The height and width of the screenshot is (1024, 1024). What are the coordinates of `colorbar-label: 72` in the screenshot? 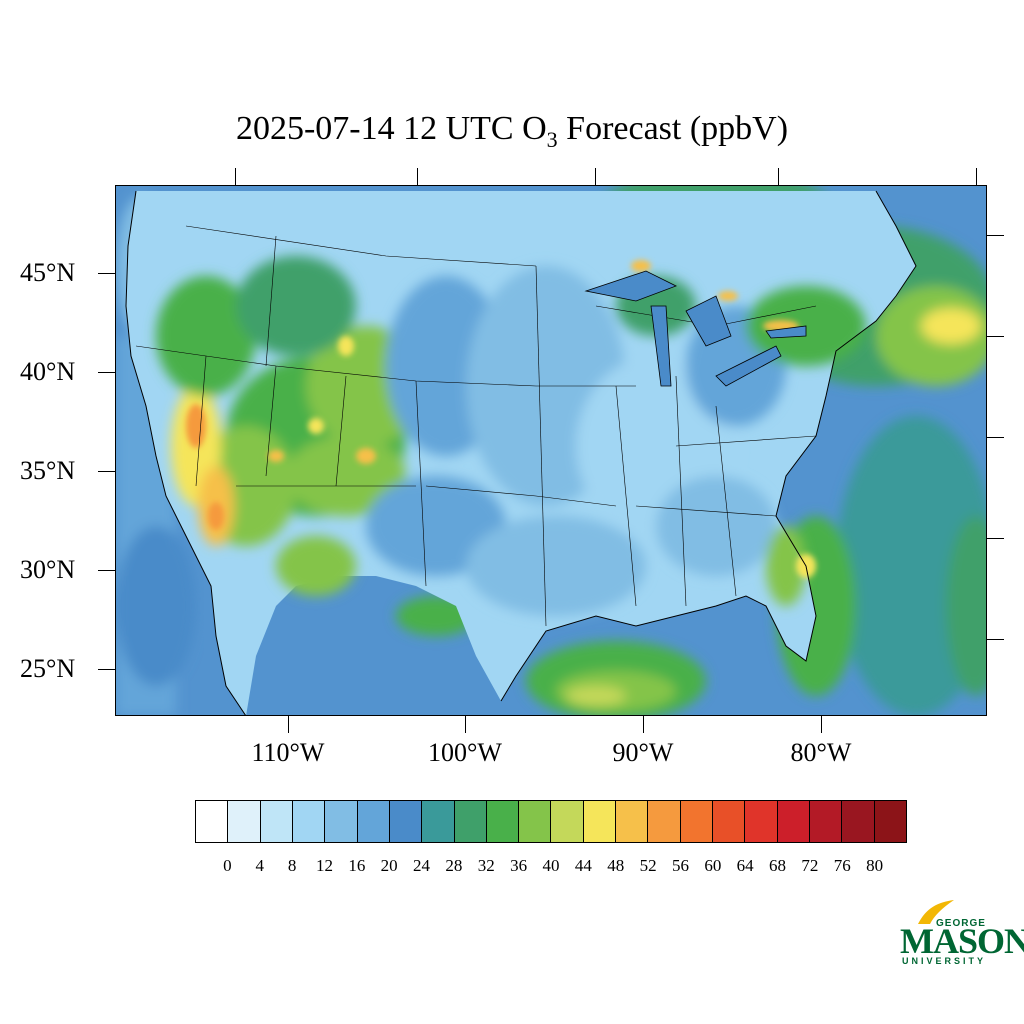 It's located at (810, 865).